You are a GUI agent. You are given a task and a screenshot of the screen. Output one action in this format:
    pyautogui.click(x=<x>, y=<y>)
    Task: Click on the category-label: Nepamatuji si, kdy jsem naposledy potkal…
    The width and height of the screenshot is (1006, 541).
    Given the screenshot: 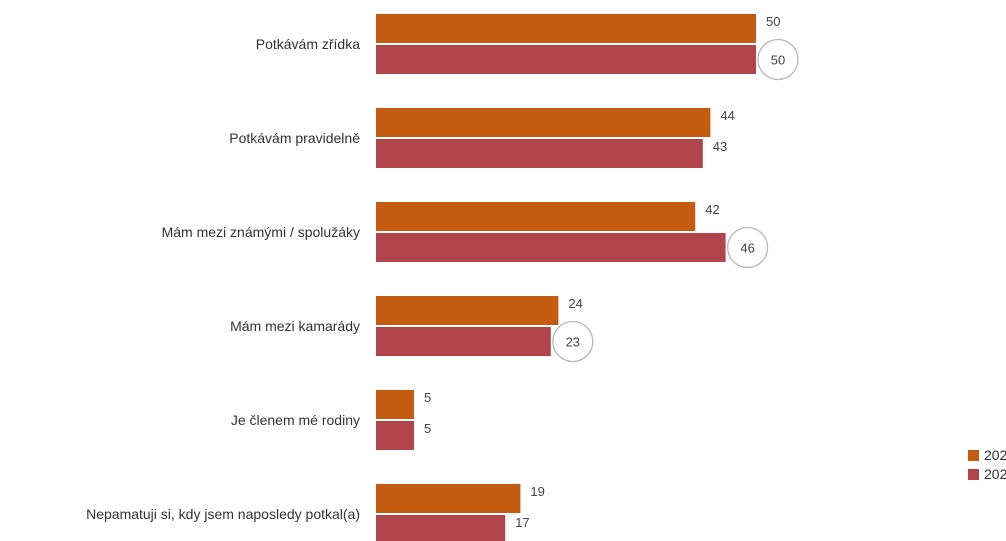 What is the action you would take?
    pyautogui.click(x=223, y=514)
    